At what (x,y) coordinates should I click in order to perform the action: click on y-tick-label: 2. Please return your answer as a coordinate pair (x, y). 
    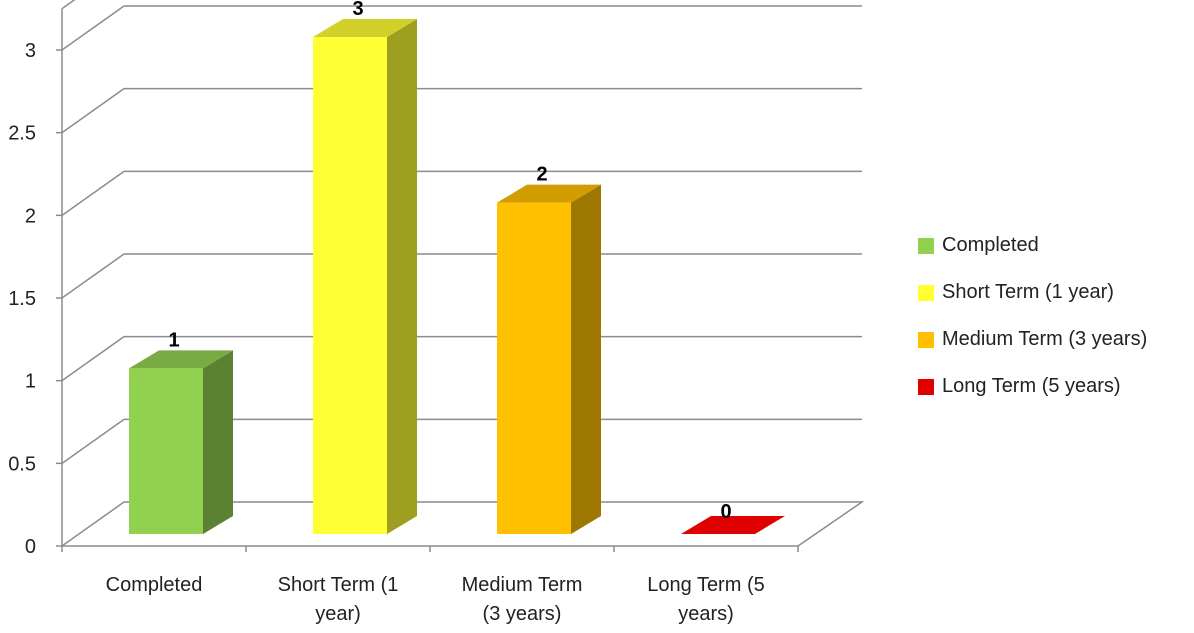
    Looking at the image, I should click on (30, 216).